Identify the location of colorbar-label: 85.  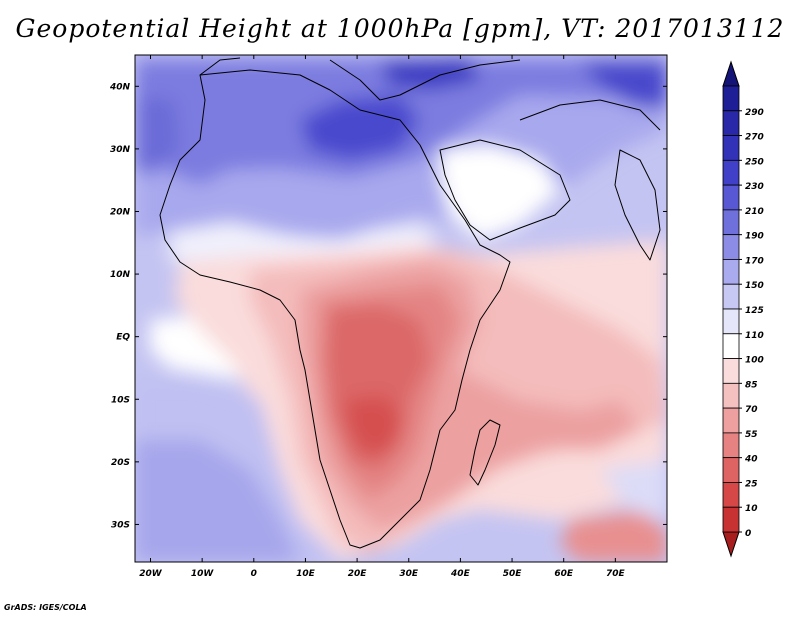
(751, 385).